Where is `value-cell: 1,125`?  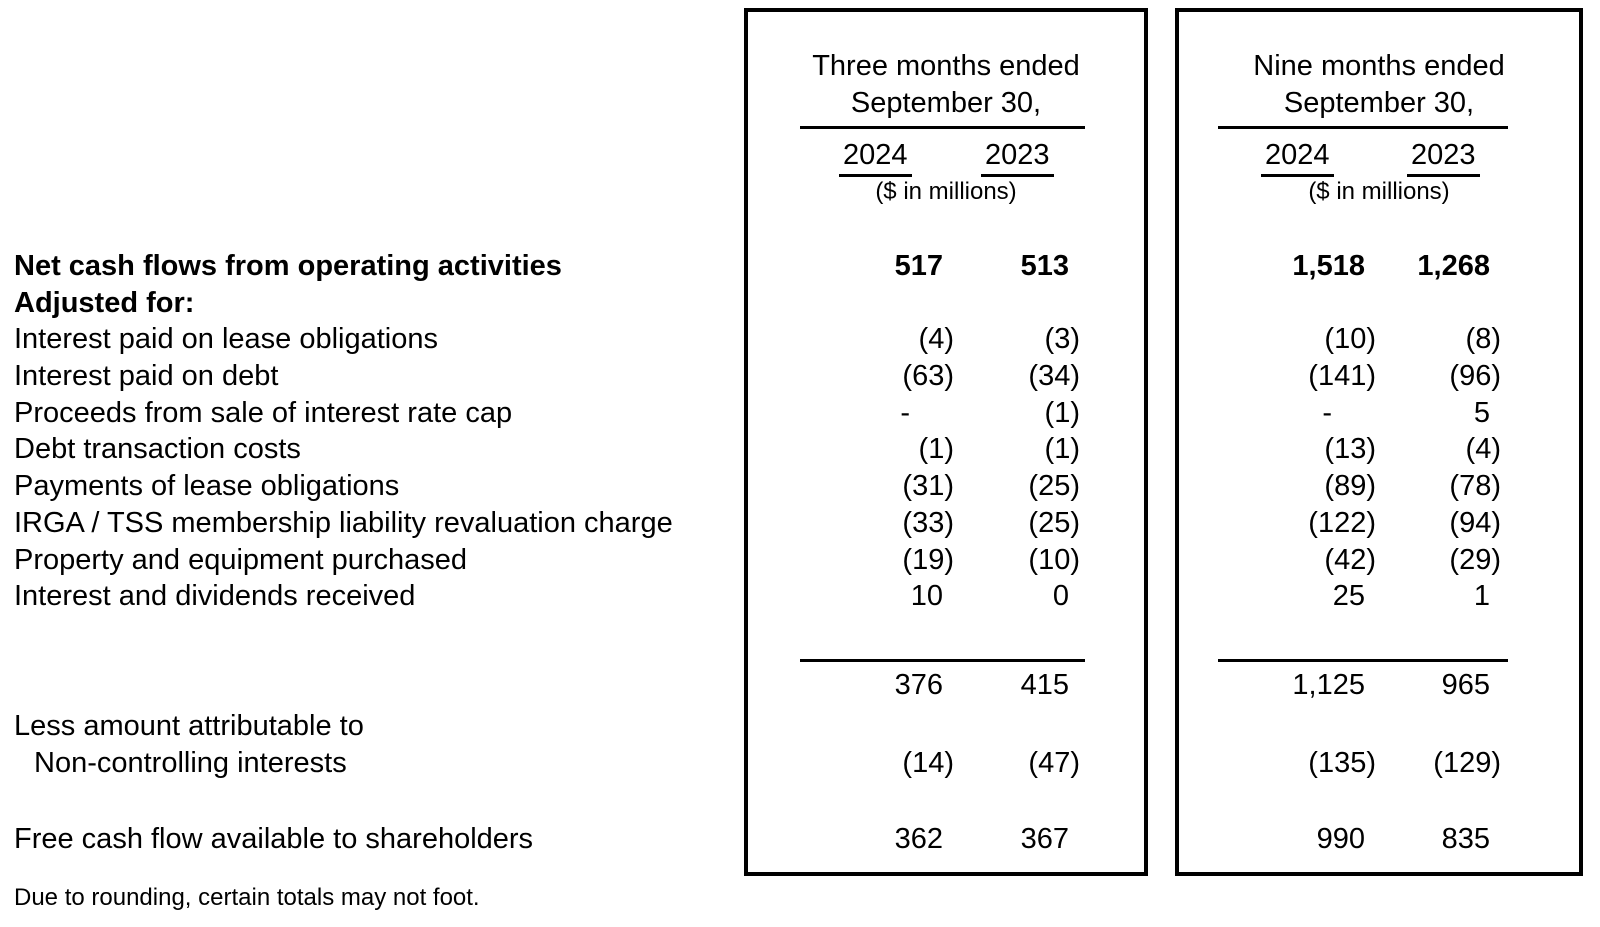 value-cell: 1,125 is located at coordinates (1328, 684).